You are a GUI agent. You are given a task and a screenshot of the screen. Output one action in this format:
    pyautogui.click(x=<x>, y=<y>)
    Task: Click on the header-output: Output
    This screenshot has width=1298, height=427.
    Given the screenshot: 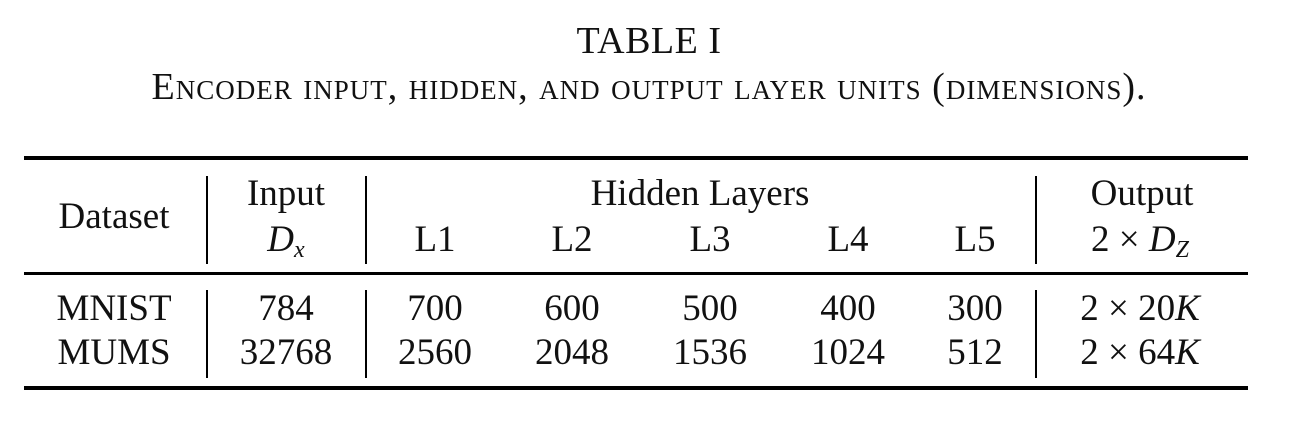 What is the action you would take?
    pyautogui.click(x=1142, y=193)
    